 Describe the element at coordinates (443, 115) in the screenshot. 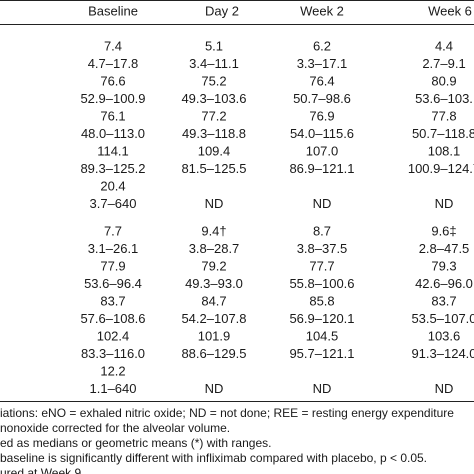

I see `table-cell: 77.8` at that location.